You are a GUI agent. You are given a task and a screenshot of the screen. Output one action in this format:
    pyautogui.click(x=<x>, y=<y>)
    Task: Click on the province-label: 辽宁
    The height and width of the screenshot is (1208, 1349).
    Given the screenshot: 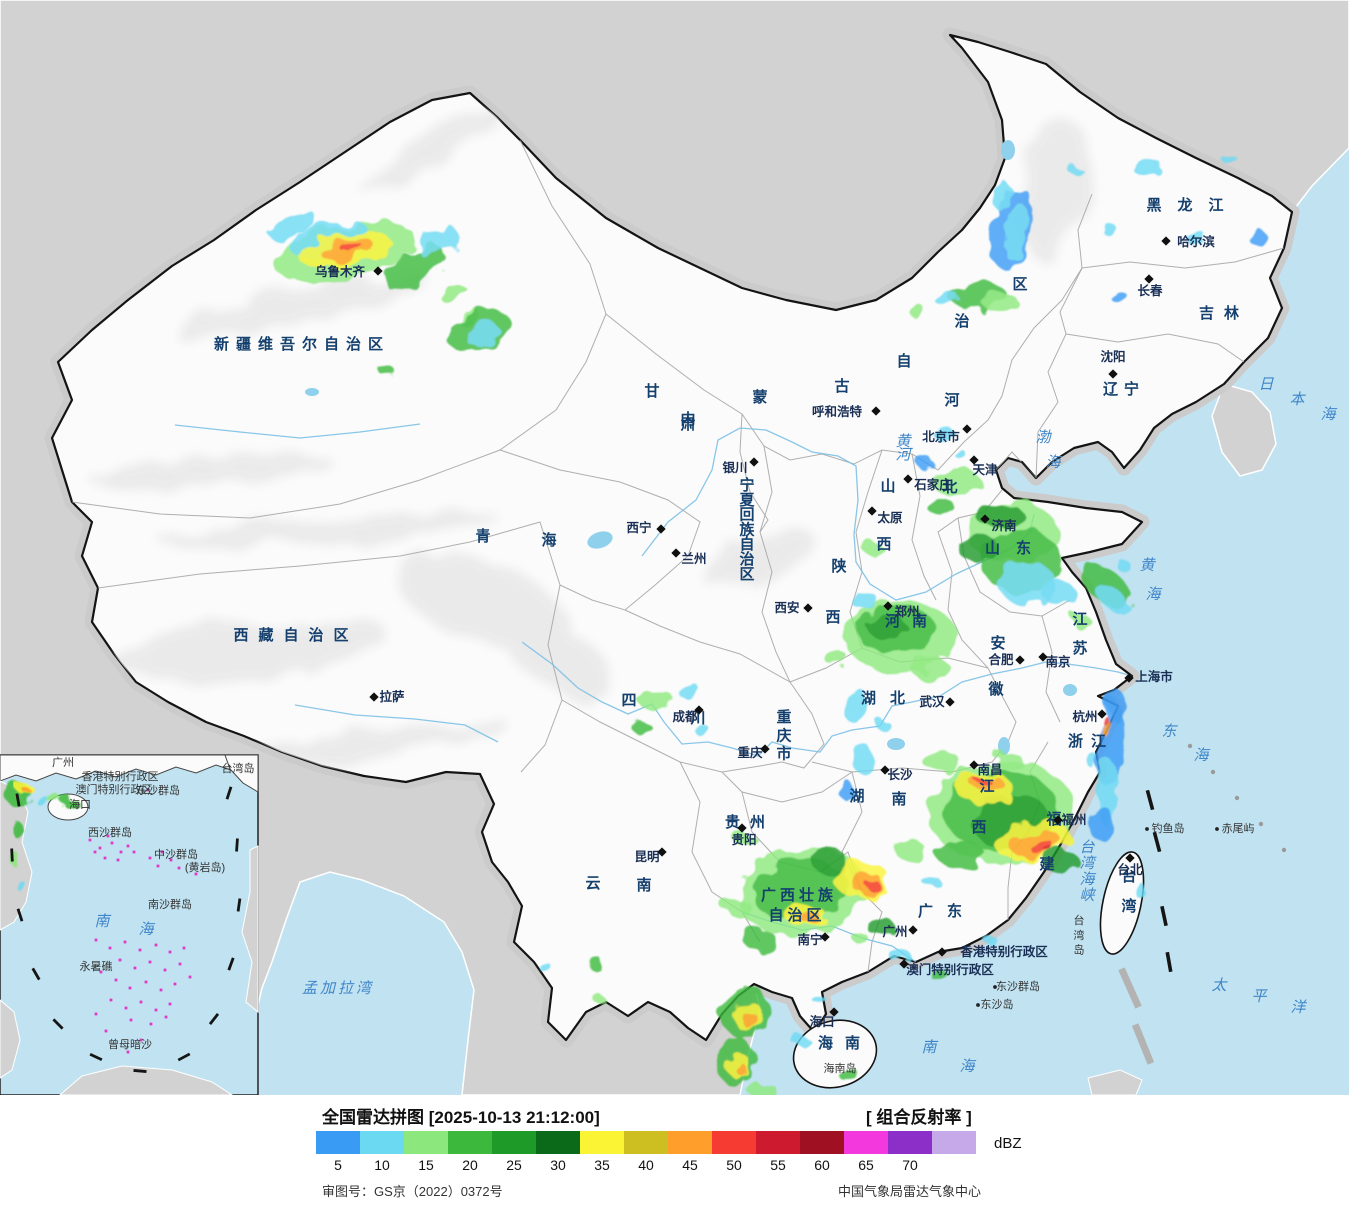 What is the action you would take?
    pyautogui.click(x=1124, y=389)
    